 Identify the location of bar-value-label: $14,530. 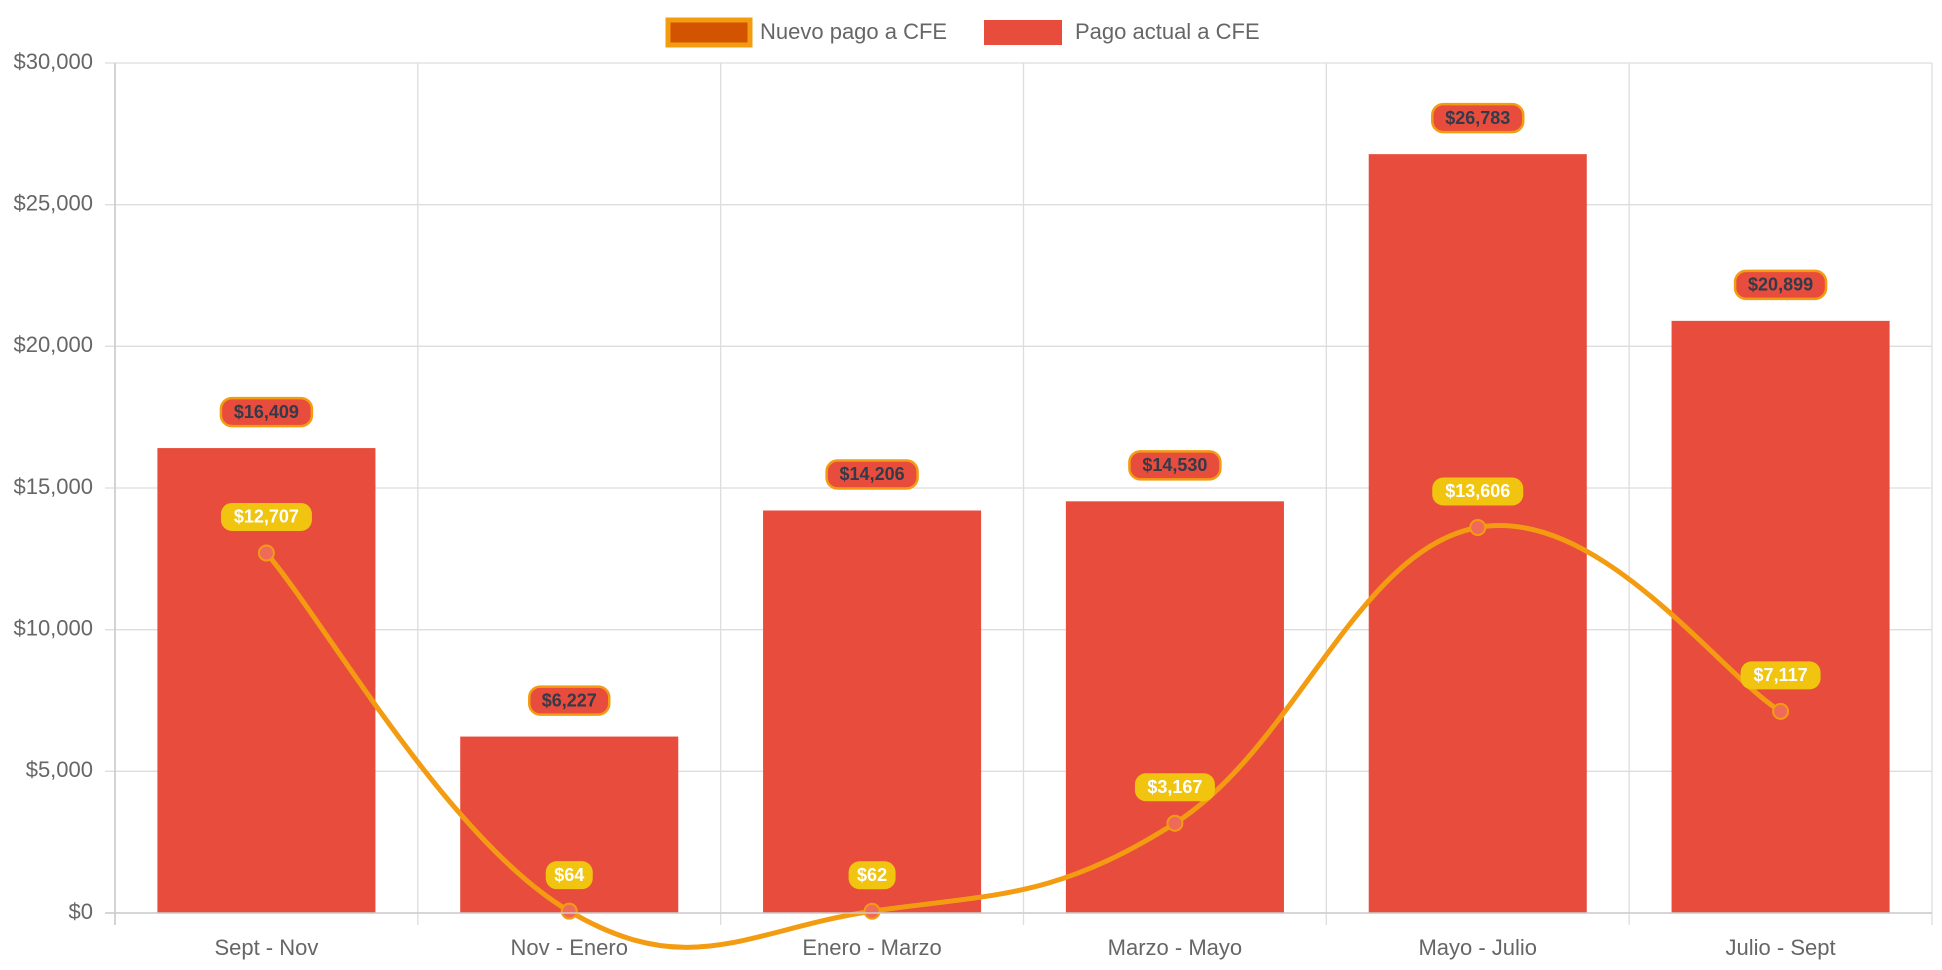
(1174, 465).